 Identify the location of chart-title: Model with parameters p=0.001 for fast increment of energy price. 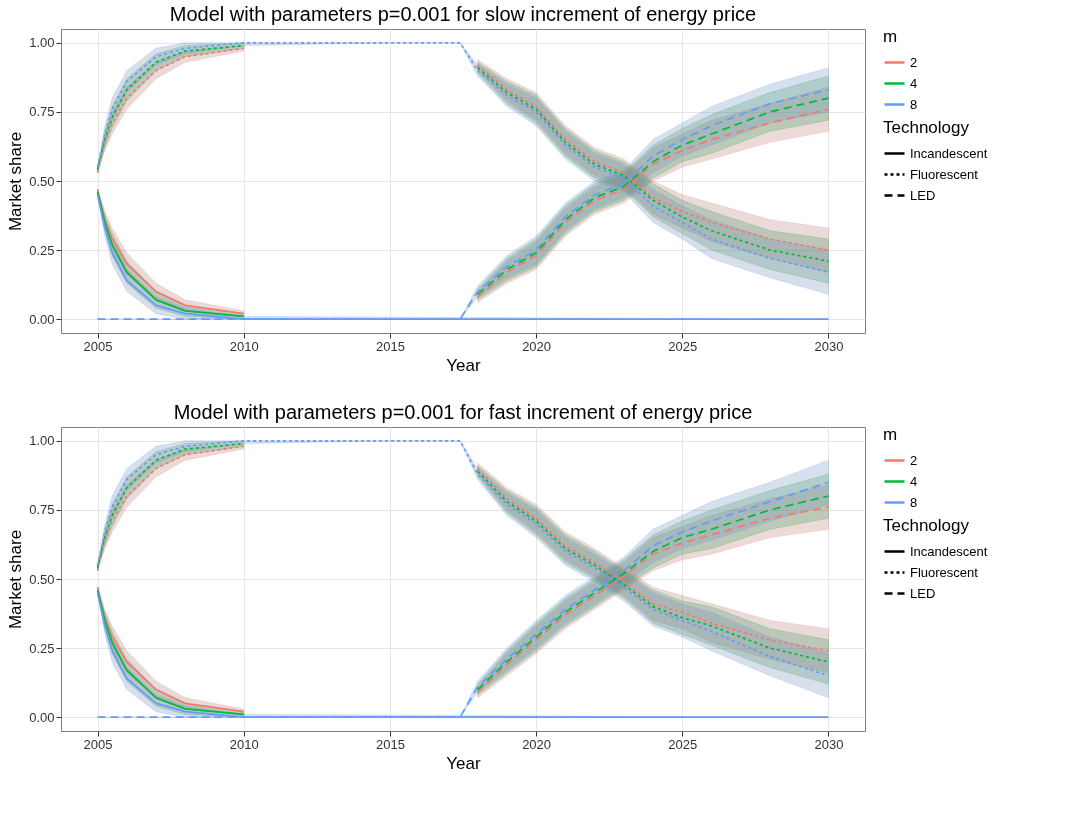
(463, 412).